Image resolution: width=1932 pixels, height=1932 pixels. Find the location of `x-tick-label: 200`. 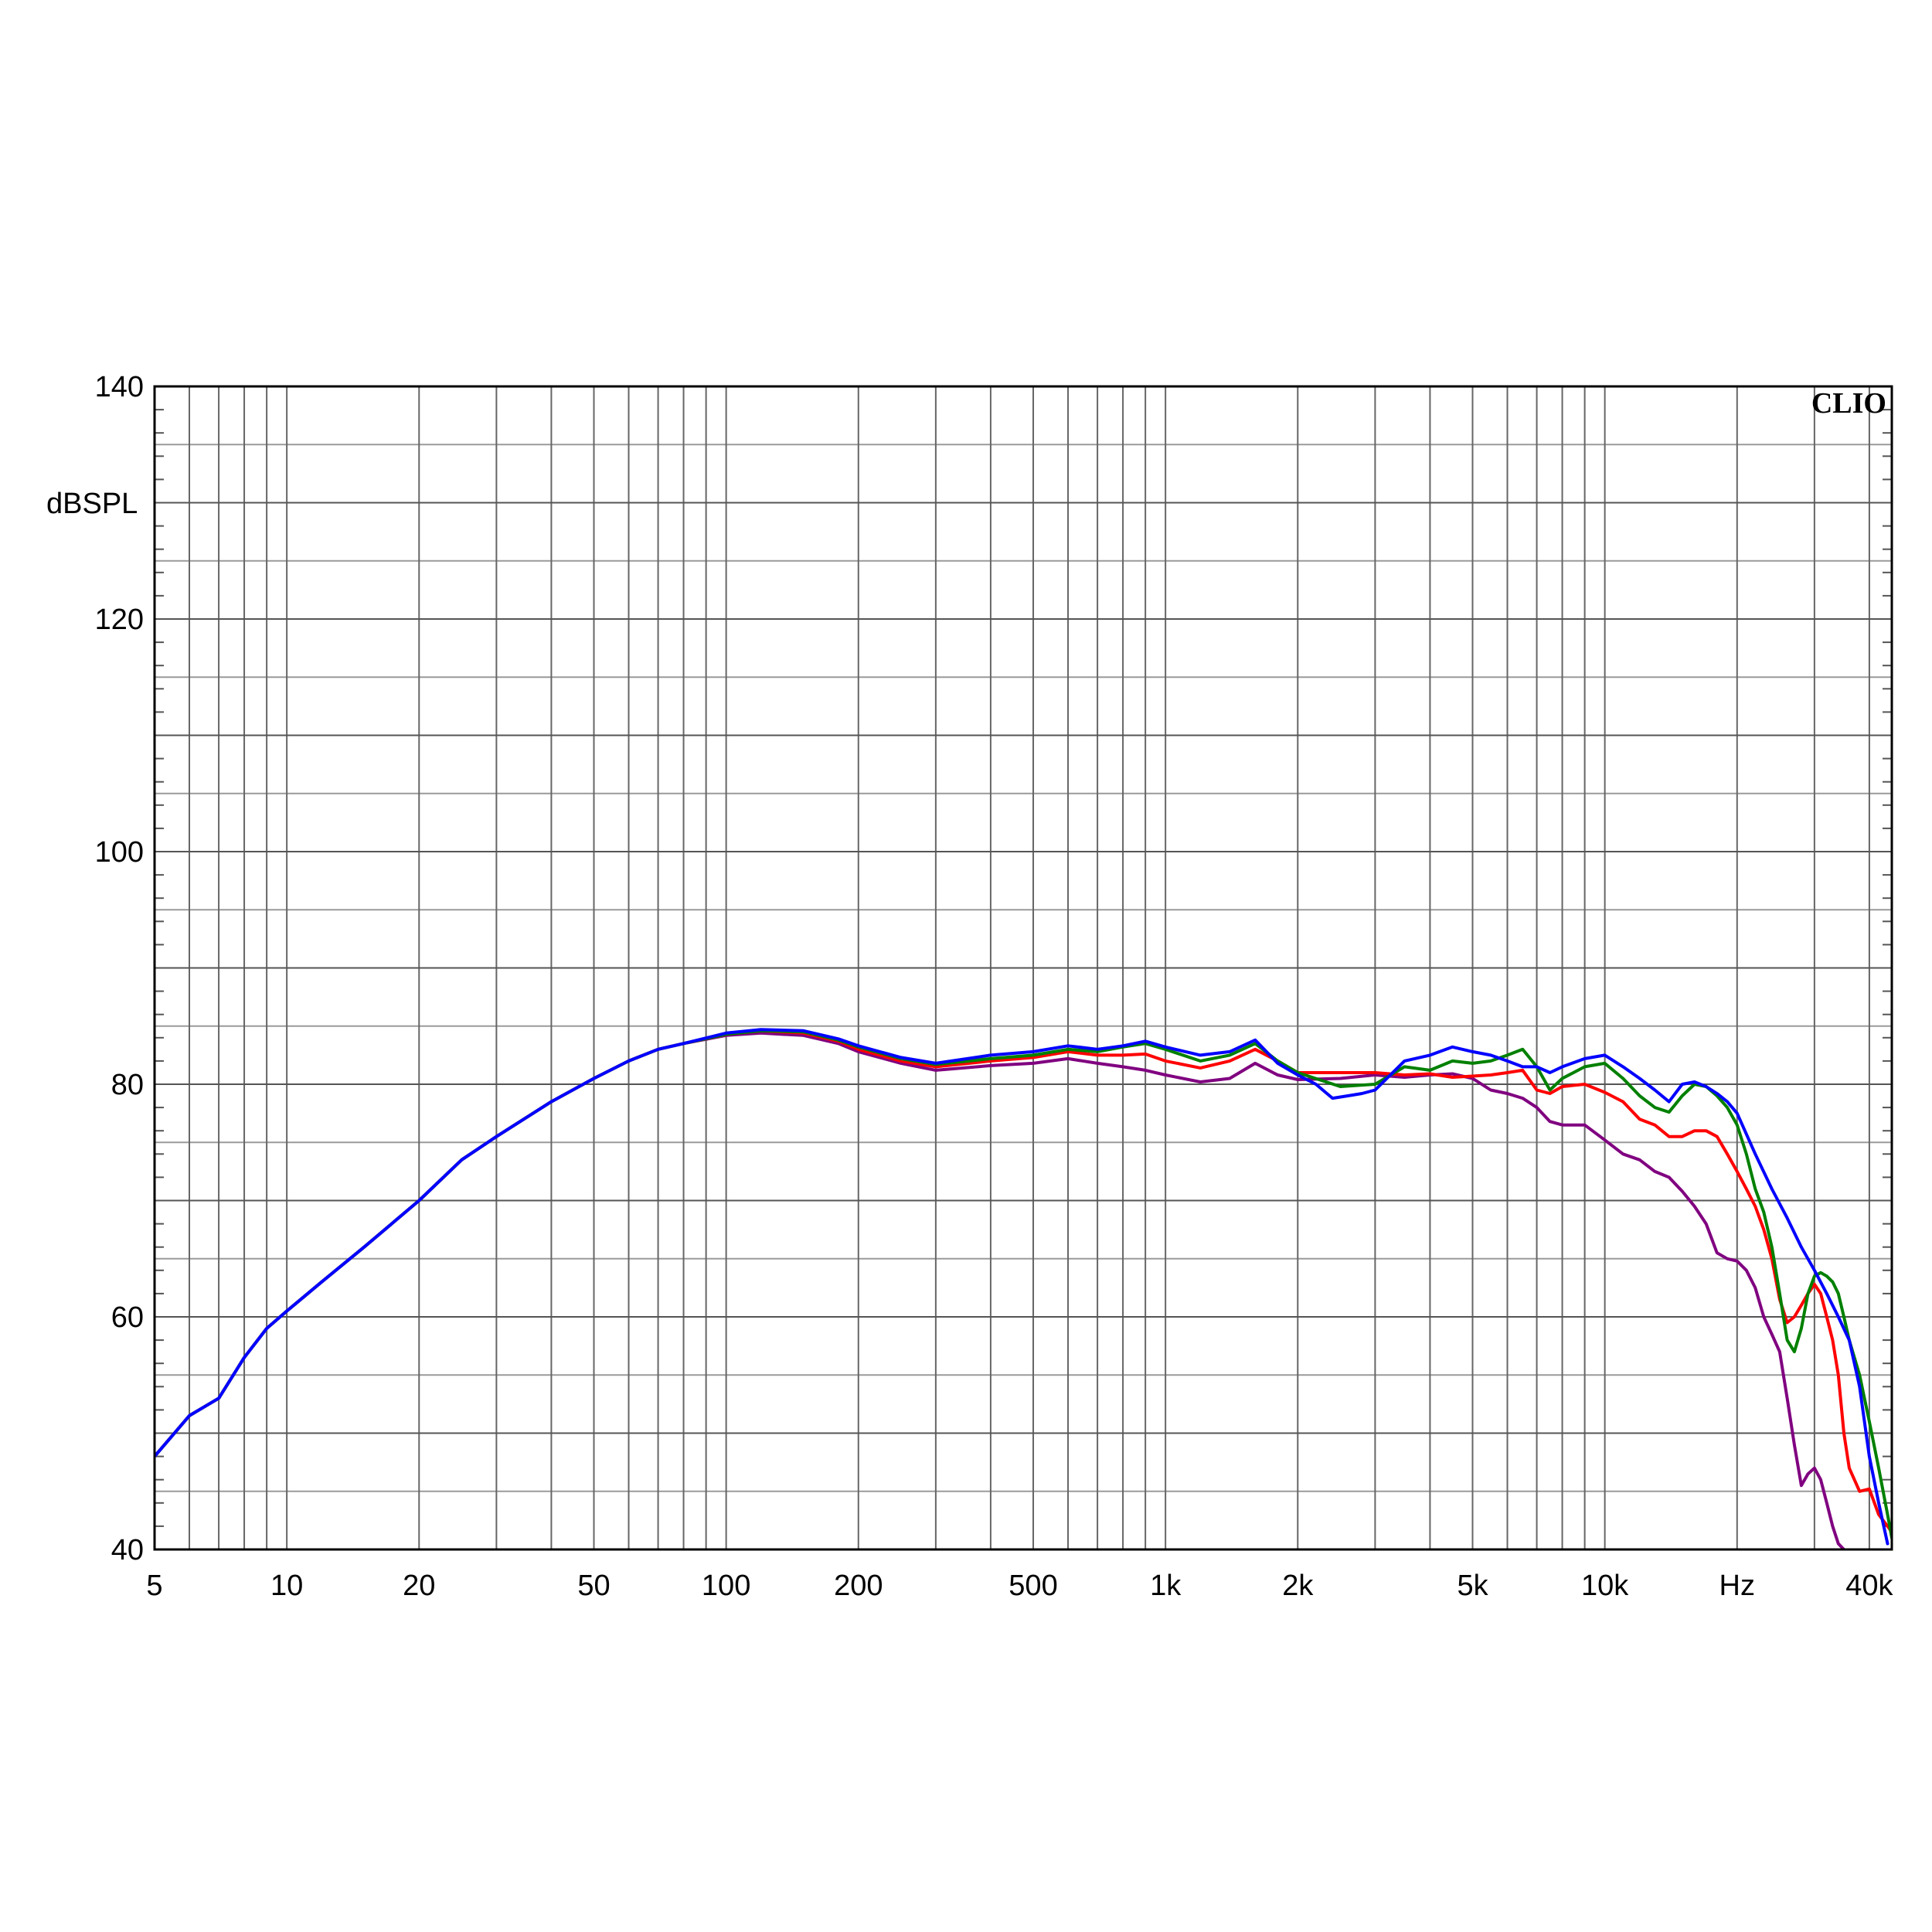

x-tick-label: 200 is located at coordinates (858, 1586).